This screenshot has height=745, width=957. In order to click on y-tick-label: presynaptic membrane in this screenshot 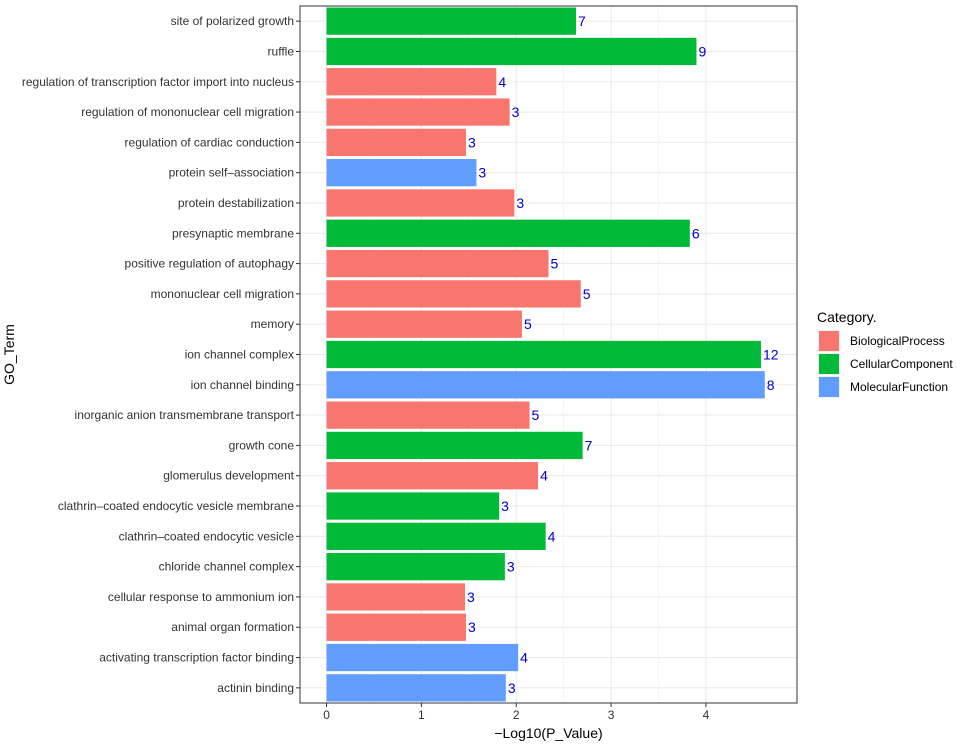, I will do `click(233, 233)`.